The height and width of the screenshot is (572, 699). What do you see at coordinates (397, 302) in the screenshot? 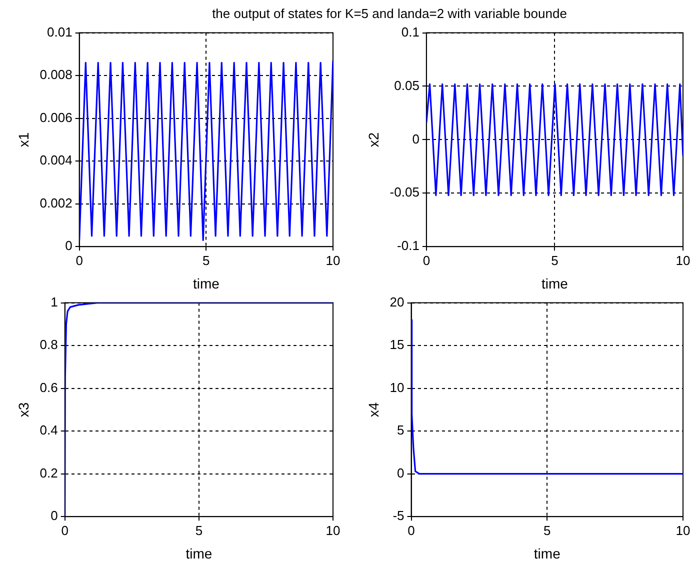
I see `y-tick-label: 20` at bounding box center [397, 302].